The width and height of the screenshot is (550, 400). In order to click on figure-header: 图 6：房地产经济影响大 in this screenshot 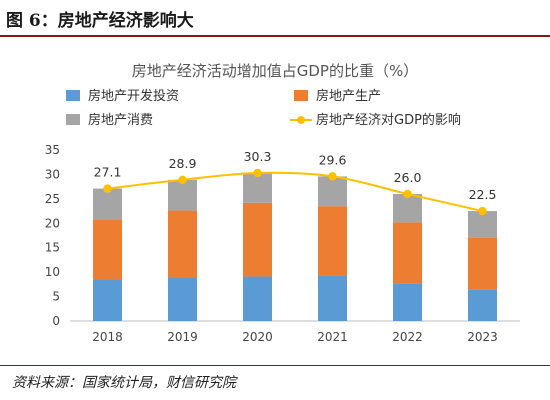, I will do `click(275, 17)`.